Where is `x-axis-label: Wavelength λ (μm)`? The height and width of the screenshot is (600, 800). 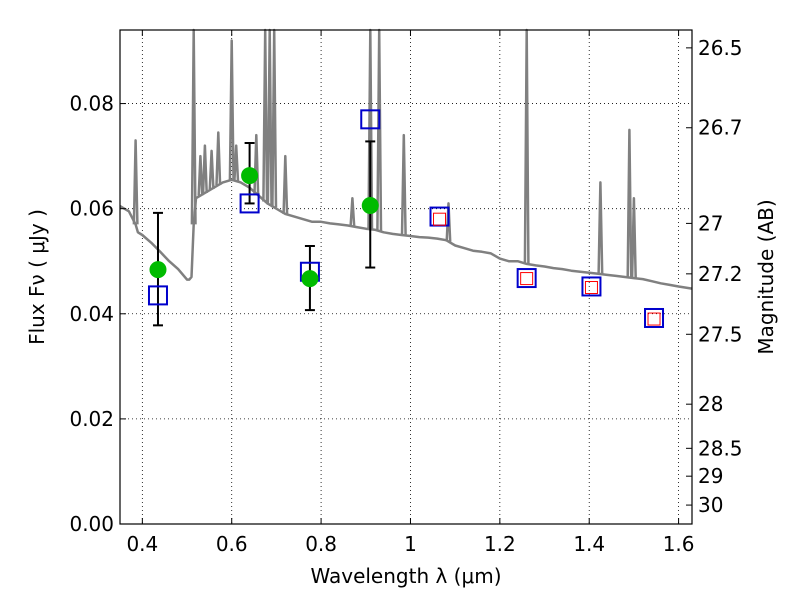 x-axis-label: Wavelength λ (μm) is located at coordinates (405, 576).